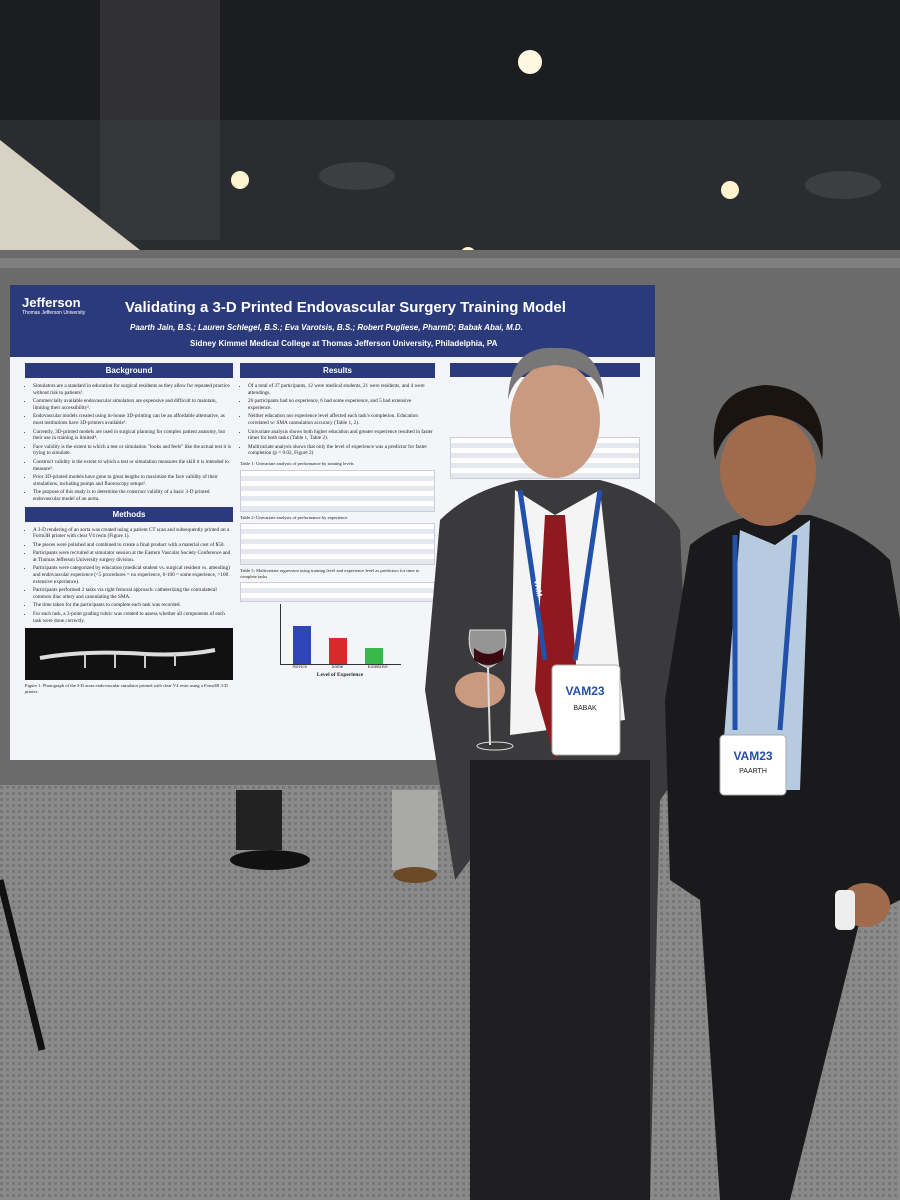 This screenshot has width=900, height=1200. I want to click on badge-name: BABAK, so click(585, 708).